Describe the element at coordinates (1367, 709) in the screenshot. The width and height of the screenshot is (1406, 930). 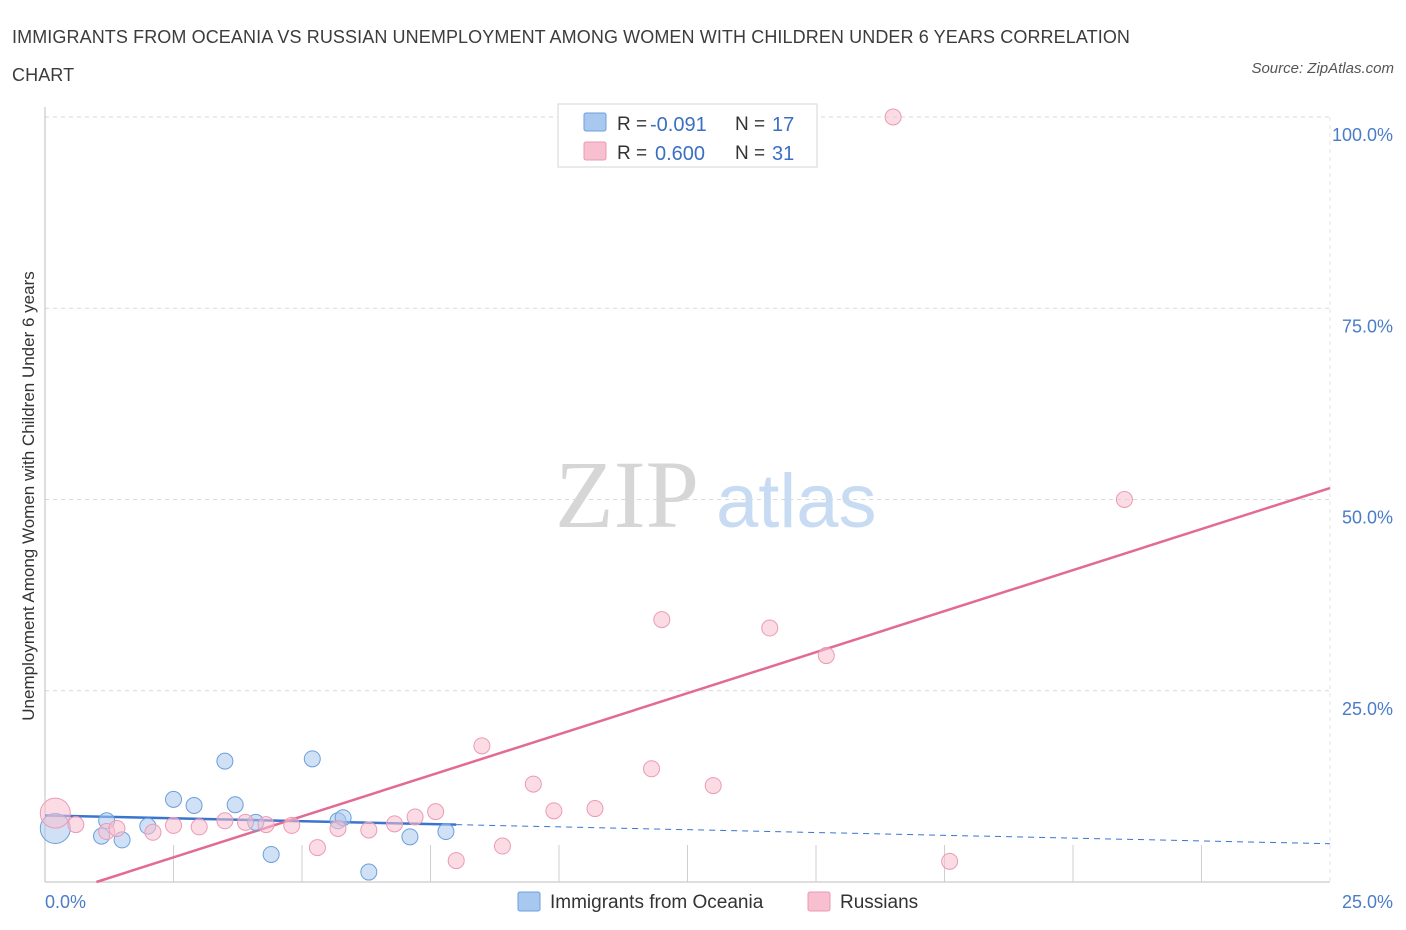
I see `y-tick-label: 25.0%` at that location.